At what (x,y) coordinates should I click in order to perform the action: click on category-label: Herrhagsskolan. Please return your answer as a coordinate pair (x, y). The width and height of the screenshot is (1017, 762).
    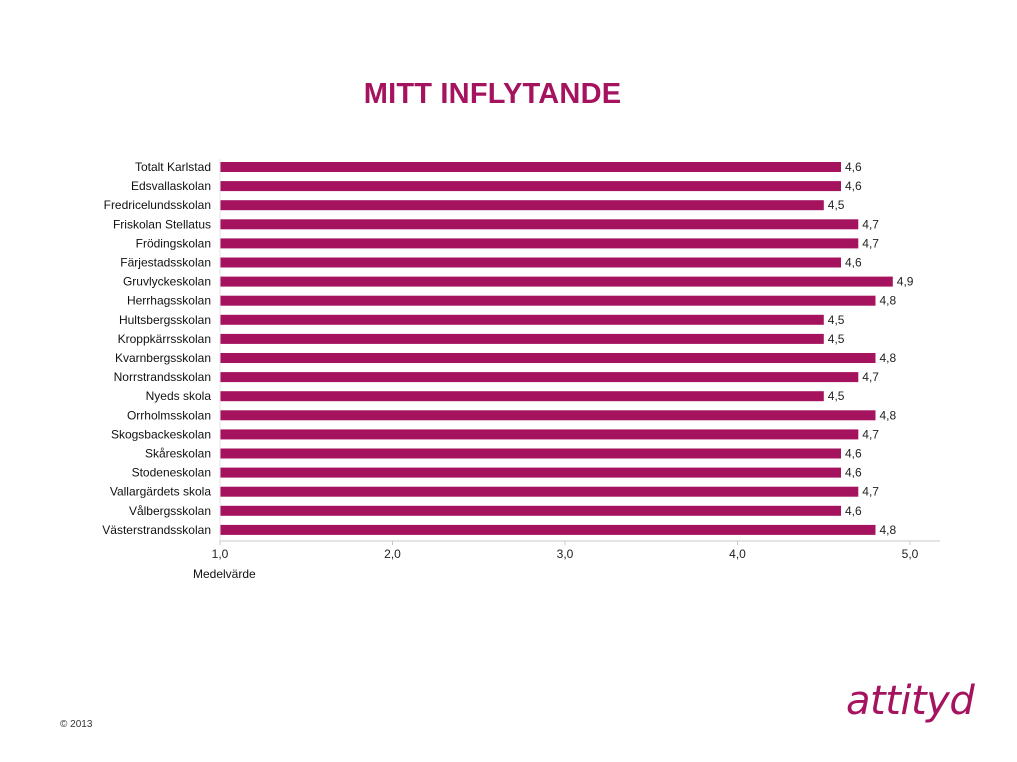
    Looking at the image, I should click on (169, 301).